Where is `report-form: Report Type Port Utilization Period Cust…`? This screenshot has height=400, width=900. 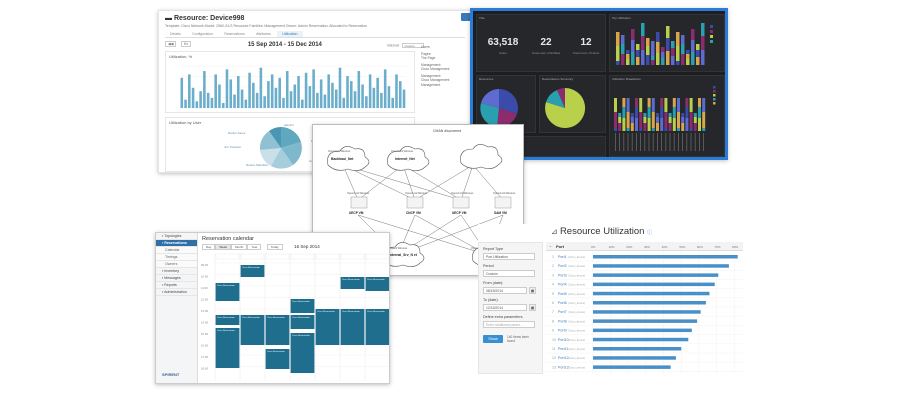
report-form: Report Type Port Utilization Period Cust… is located at coordinates (510, 308).